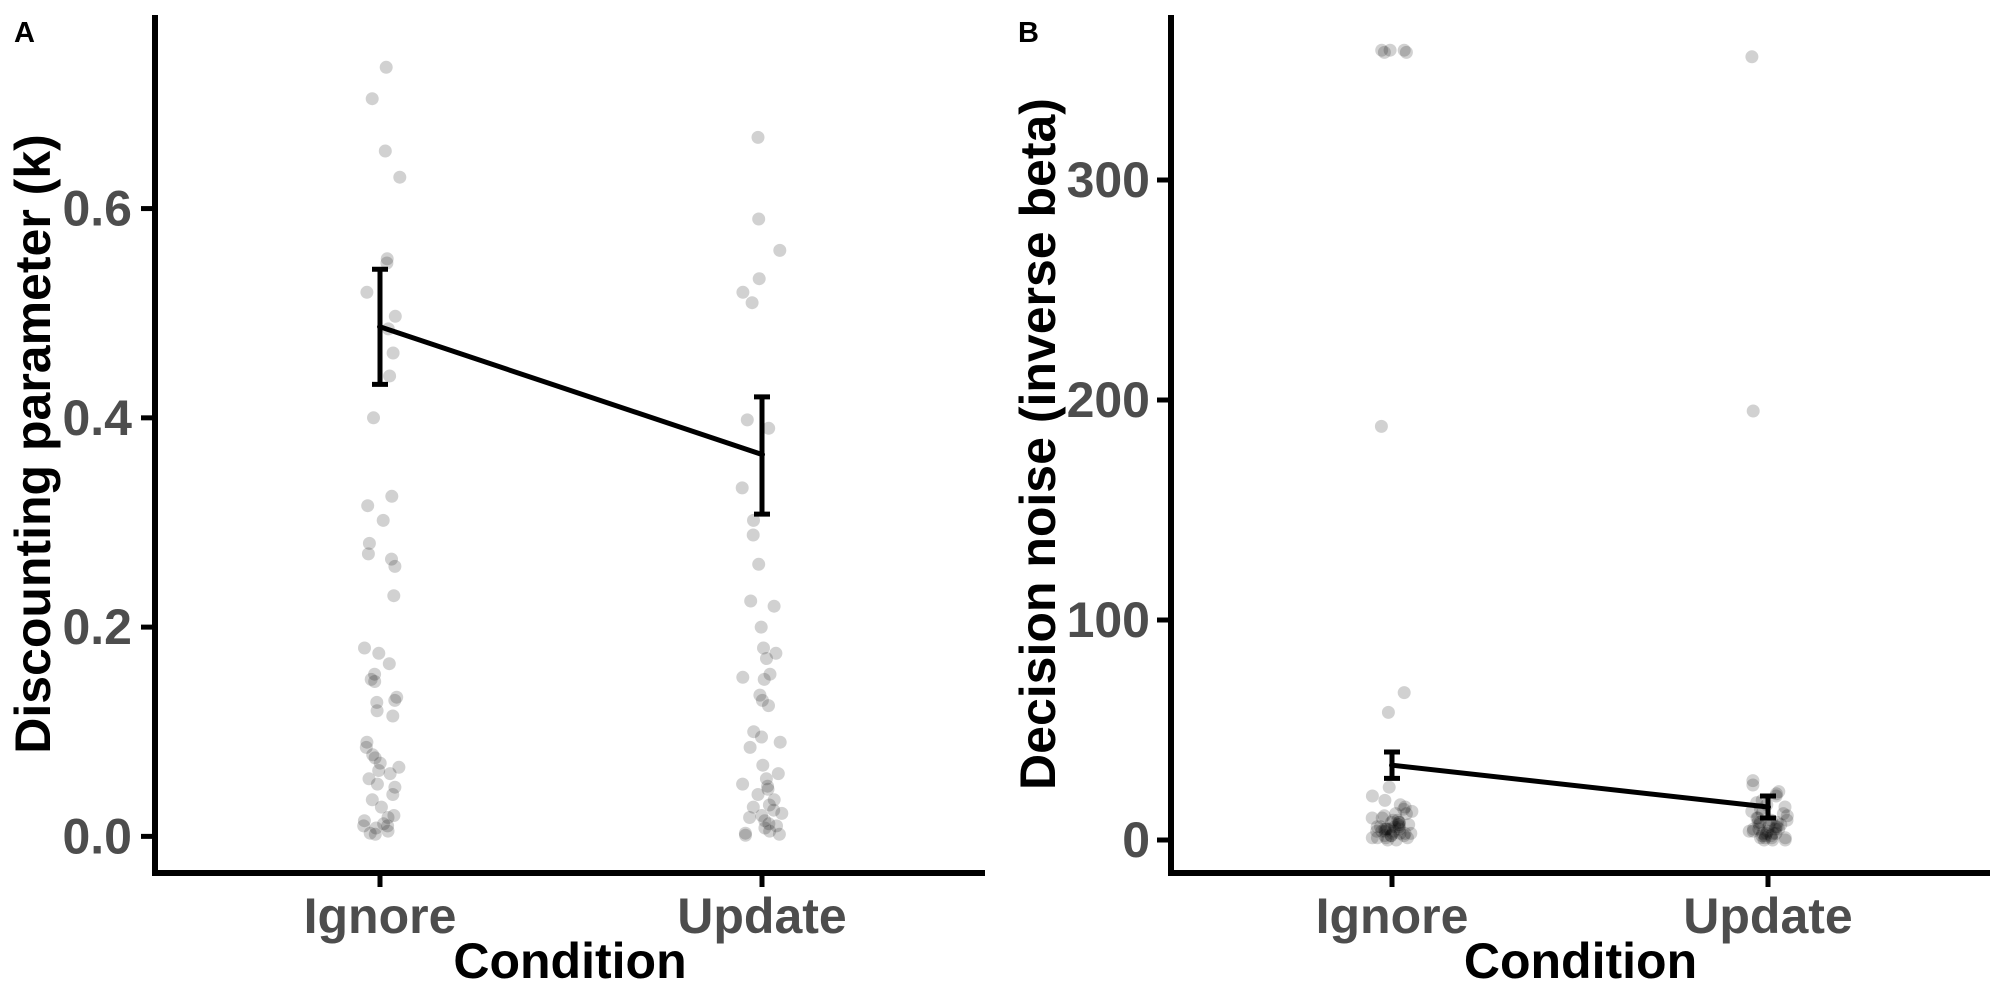 Image resolution: width=2000 pixels, height=1000 pixels. I want to click on y-axis-title: Discounting parameter (k), so click(33, 444).